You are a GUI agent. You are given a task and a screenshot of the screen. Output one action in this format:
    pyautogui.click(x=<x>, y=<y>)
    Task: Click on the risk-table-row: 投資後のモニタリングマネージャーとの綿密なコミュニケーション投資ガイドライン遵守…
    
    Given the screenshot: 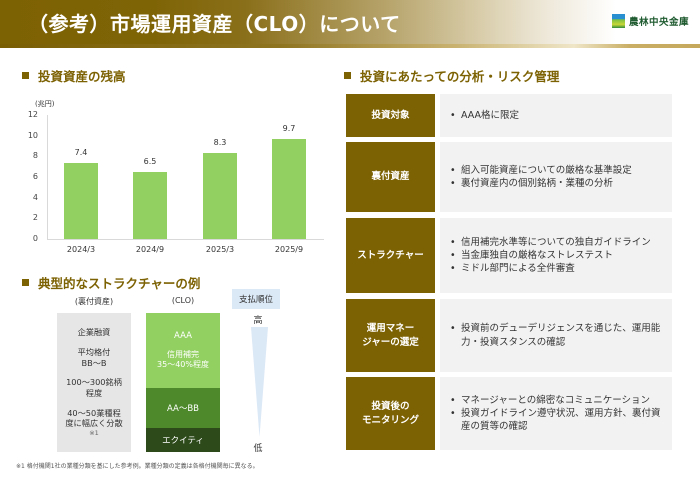 What is the action you would take?
    pyautogui.click(x=509, y=413)
    